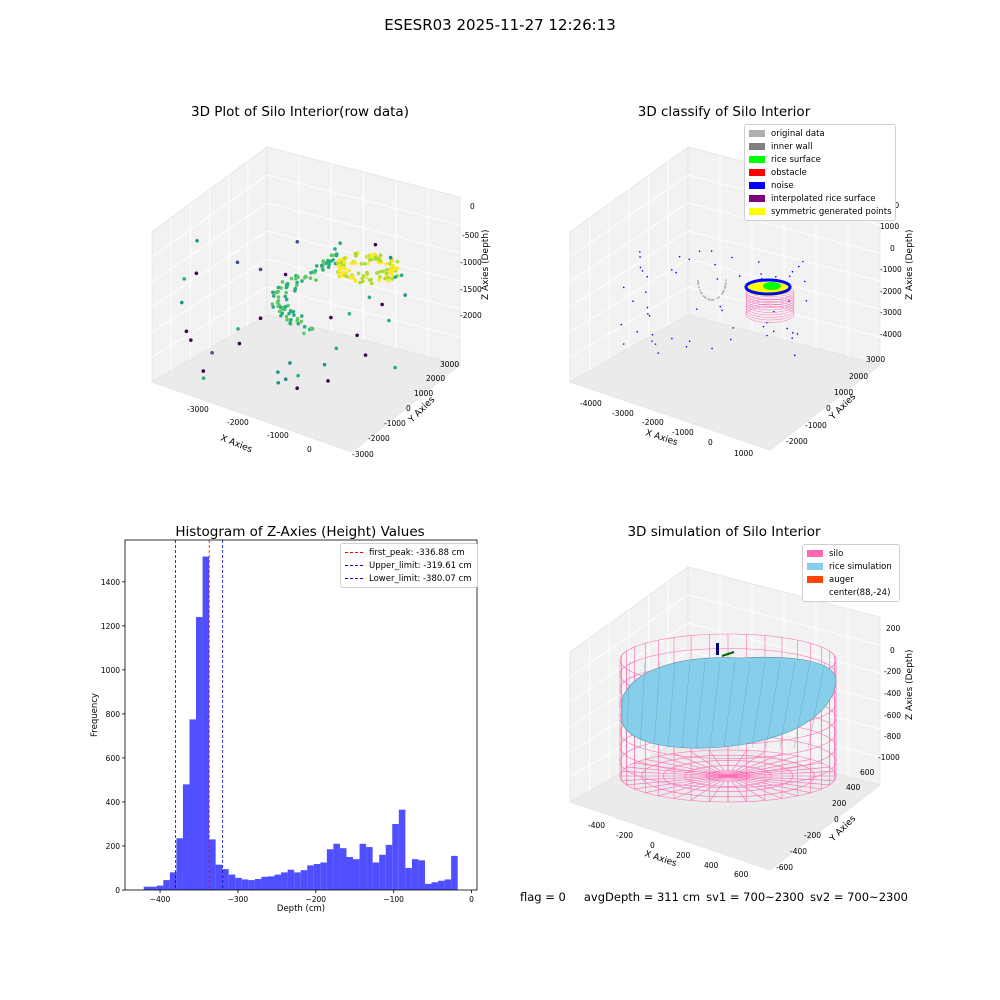 The height and width of the screenshot is (1000, 1000). What do you see at coordinates (770, 307) in the screenshot?
I see `silo-ring` at bounding box center [770, 307].